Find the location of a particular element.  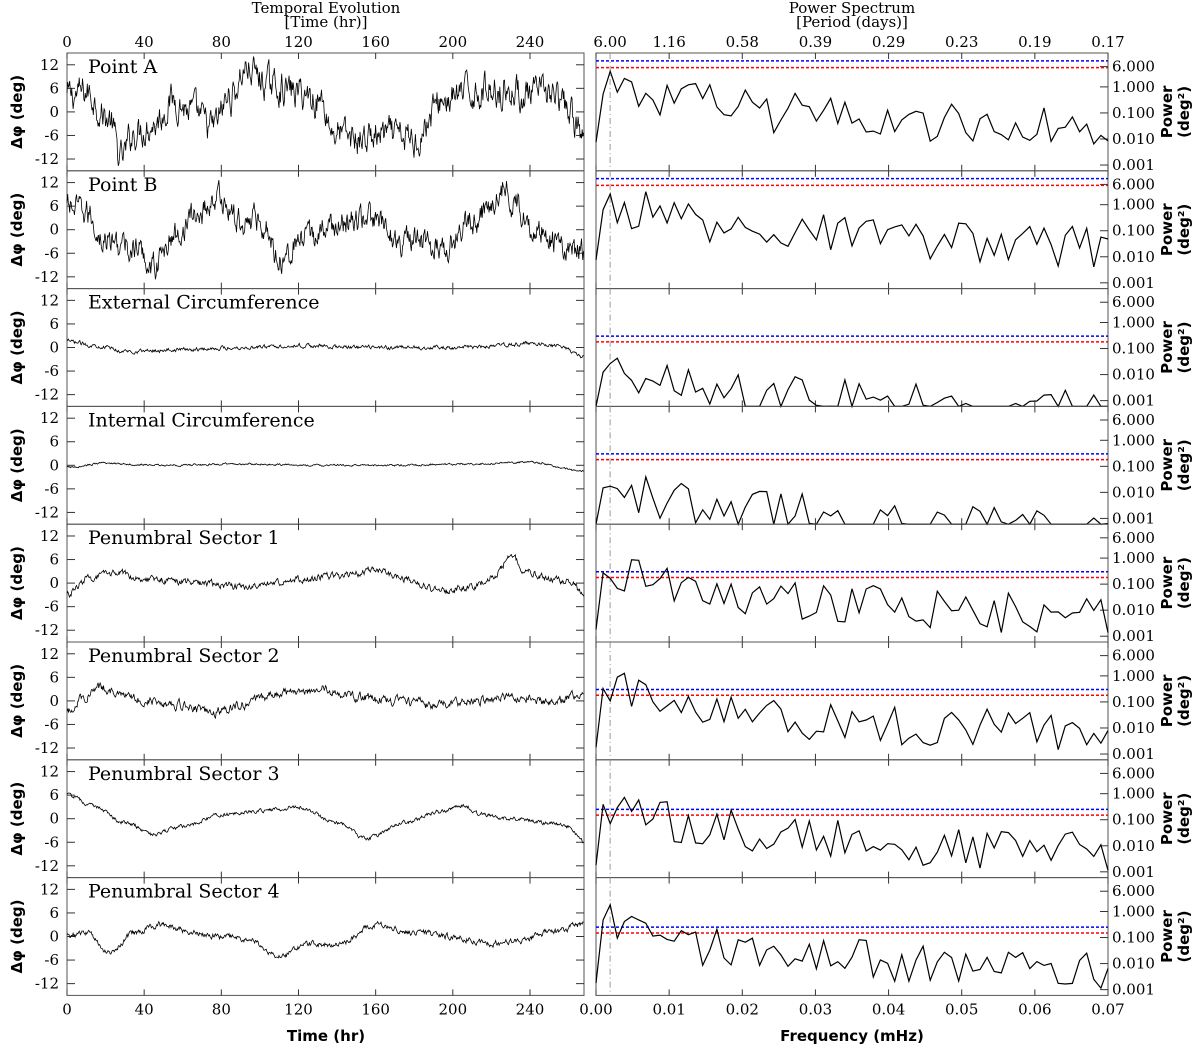

right-xlabel: Frequency (mHz) is located at coordinates (852, 1036).